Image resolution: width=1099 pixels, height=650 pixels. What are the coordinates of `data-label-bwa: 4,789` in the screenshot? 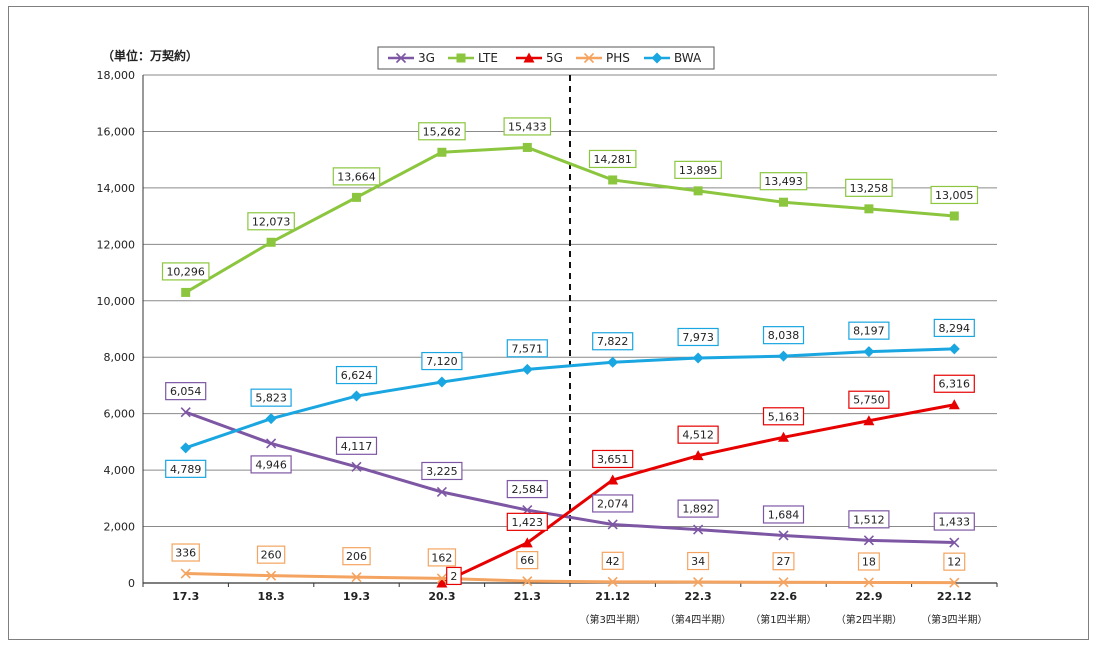 It's located at (186, 469).